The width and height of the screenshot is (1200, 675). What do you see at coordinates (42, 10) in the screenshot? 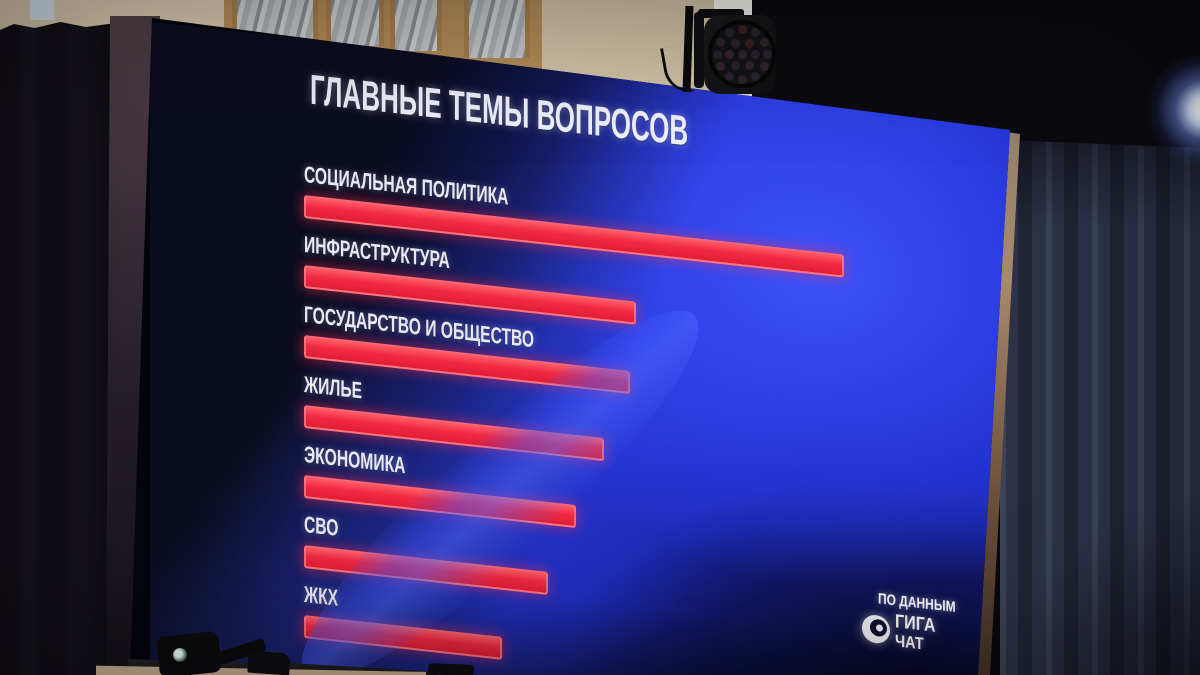
I see `window-pane-sliver` at bounding box center [42, 10].